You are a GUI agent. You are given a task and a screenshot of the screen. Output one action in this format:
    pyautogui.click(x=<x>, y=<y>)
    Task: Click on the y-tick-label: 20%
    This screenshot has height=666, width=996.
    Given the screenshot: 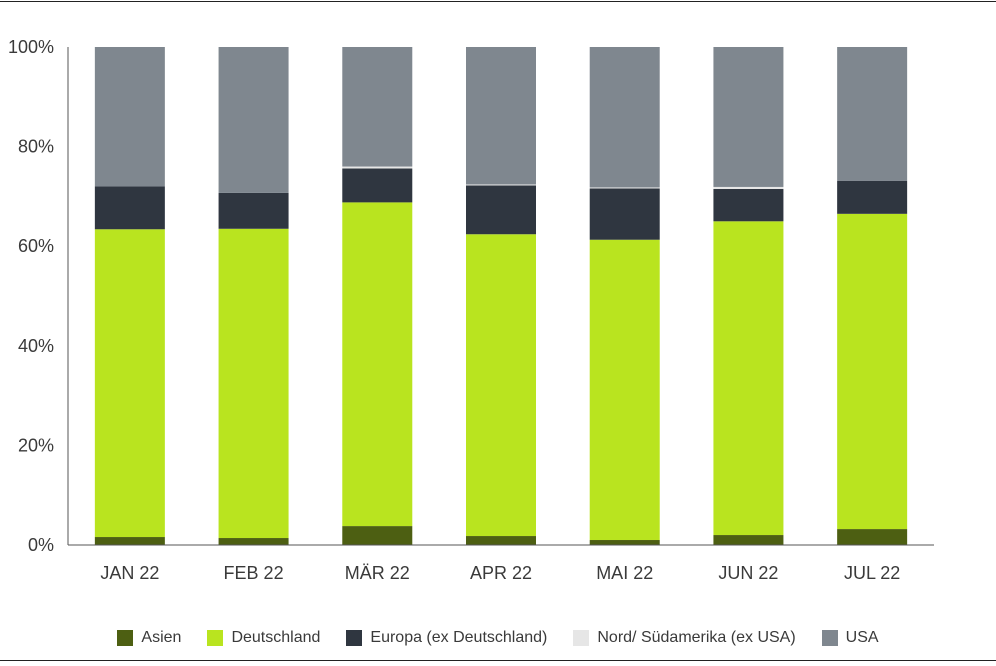 What is the action you would take?
    pyautogui.click(x=36, y=445)
    